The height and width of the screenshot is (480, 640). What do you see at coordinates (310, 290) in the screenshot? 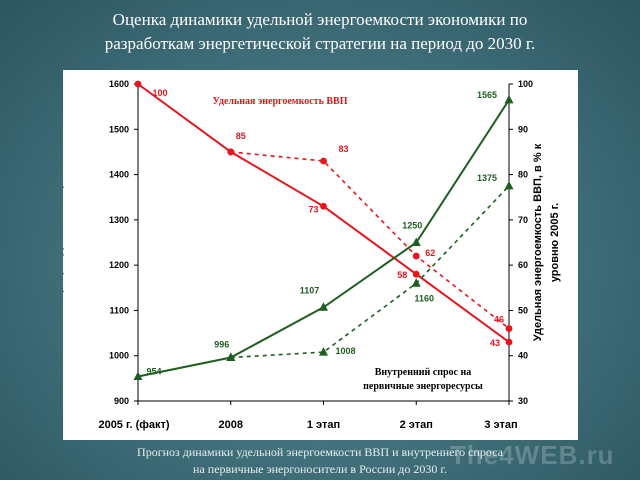
I see `data-label: 1107` at bounding box center [310, 290].